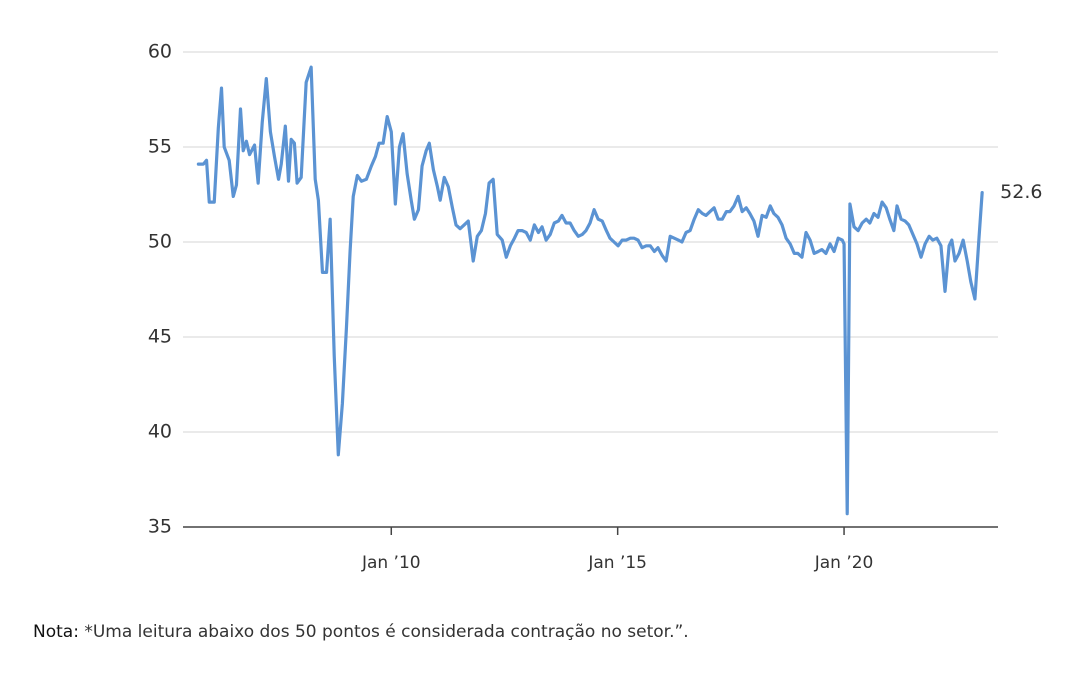 This screenshot has height=675, width=1080. Describe the element at coordinates (160, 52) in the screenshot. I see `y-tick-label: 60` at that location.